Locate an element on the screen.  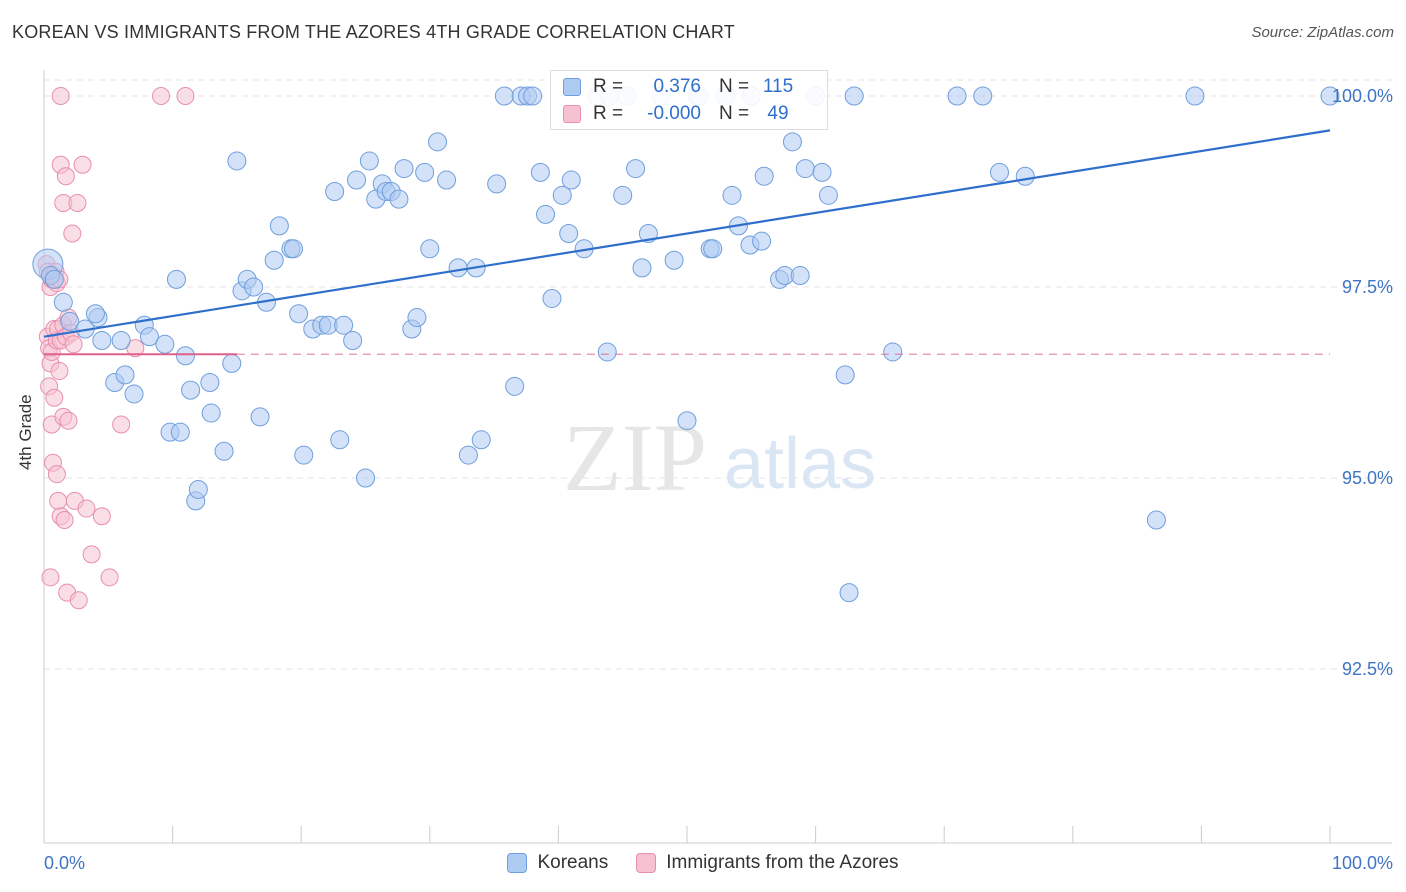
x-tick-label: 0.0% is located at coordinates (64, 863).